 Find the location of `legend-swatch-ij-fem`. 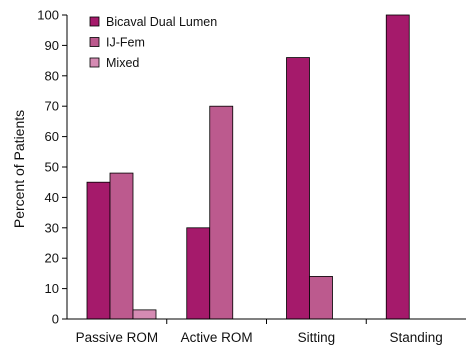

legend-swatch-ij-fem is located at coordinates (94, 42).